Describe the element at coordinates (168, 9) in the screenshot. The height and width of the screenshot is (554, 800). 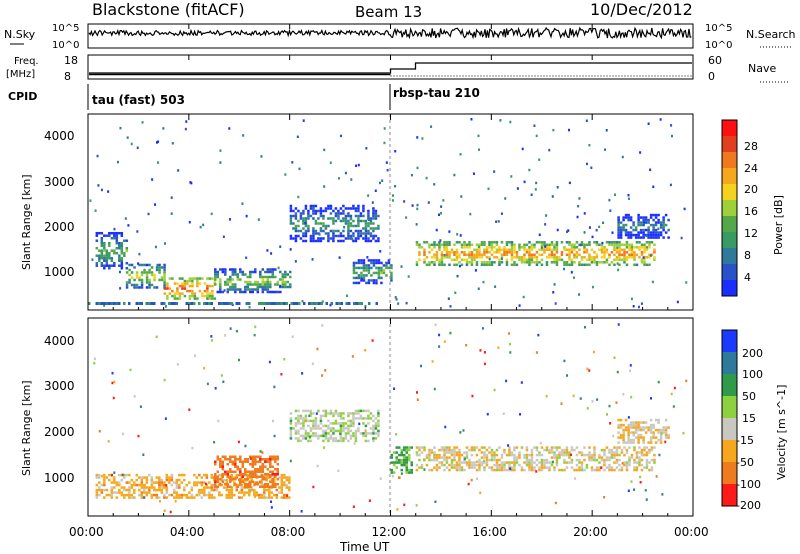
I see `station-title: Blackstone (fitACF)` at that location.